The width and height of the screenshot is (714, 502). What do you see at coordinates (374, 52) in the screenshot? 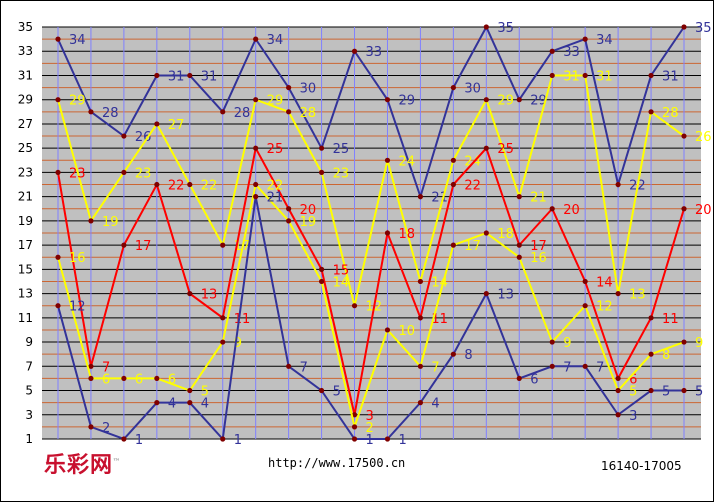
I see `data-label: 33` at bounding box center [374, 52].